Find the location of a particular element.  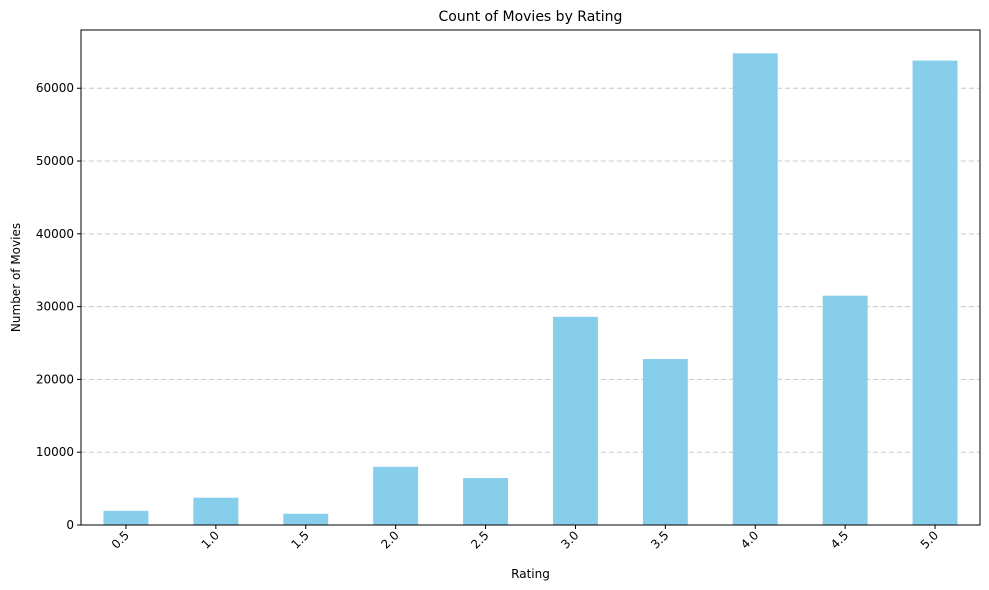

bar-4.5 is located at coordinates (845, 410).